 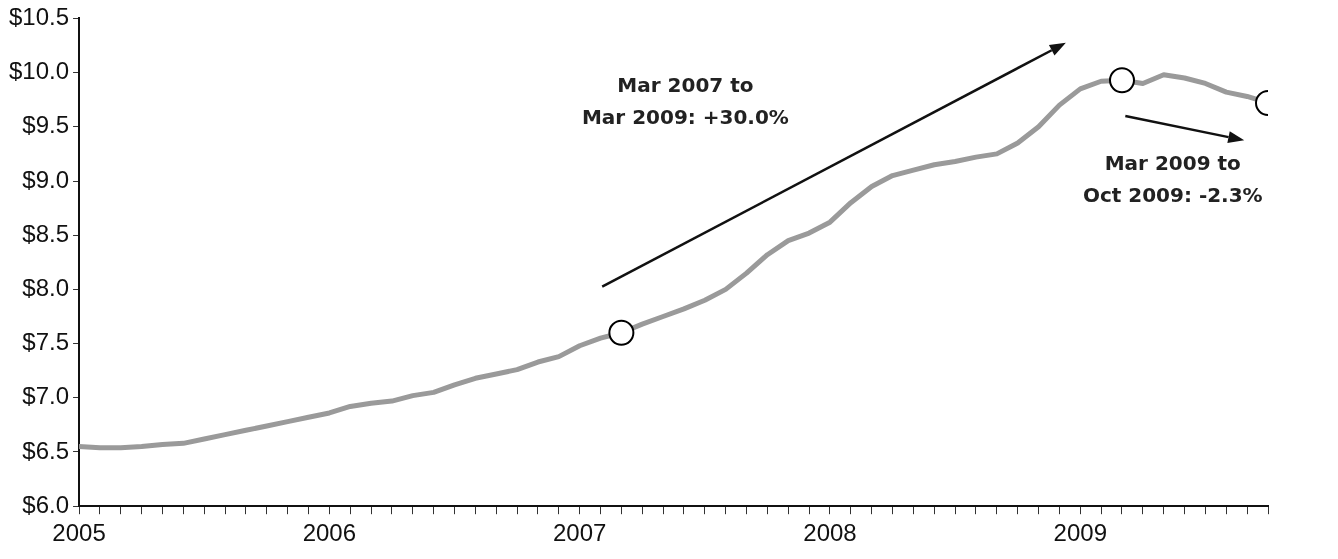 I want to click on y-tick-label: $6.5, so click(x=46, y=450).